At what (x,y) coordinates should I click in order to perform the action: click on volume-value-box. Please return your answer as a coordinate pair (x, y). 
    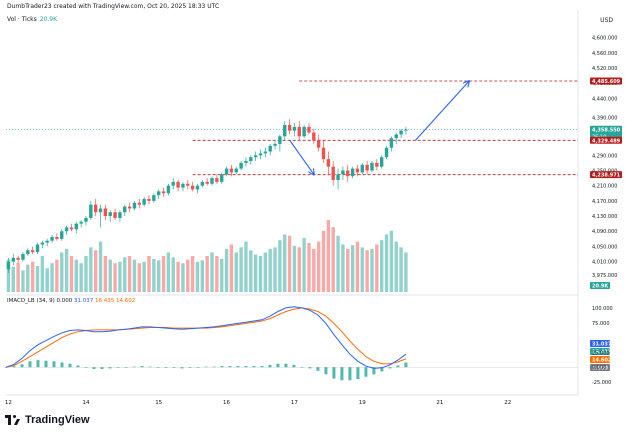
    Looking at the image, I should click on (600, 285).